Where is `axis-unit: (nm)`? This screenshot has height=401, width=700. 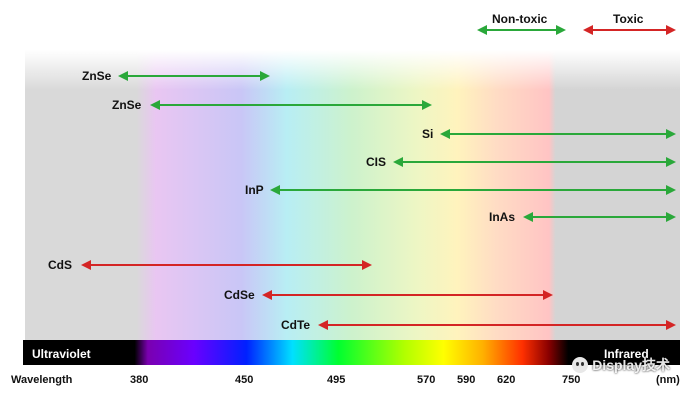 axis-unit: (nm) is located at coordinates (668, 380).